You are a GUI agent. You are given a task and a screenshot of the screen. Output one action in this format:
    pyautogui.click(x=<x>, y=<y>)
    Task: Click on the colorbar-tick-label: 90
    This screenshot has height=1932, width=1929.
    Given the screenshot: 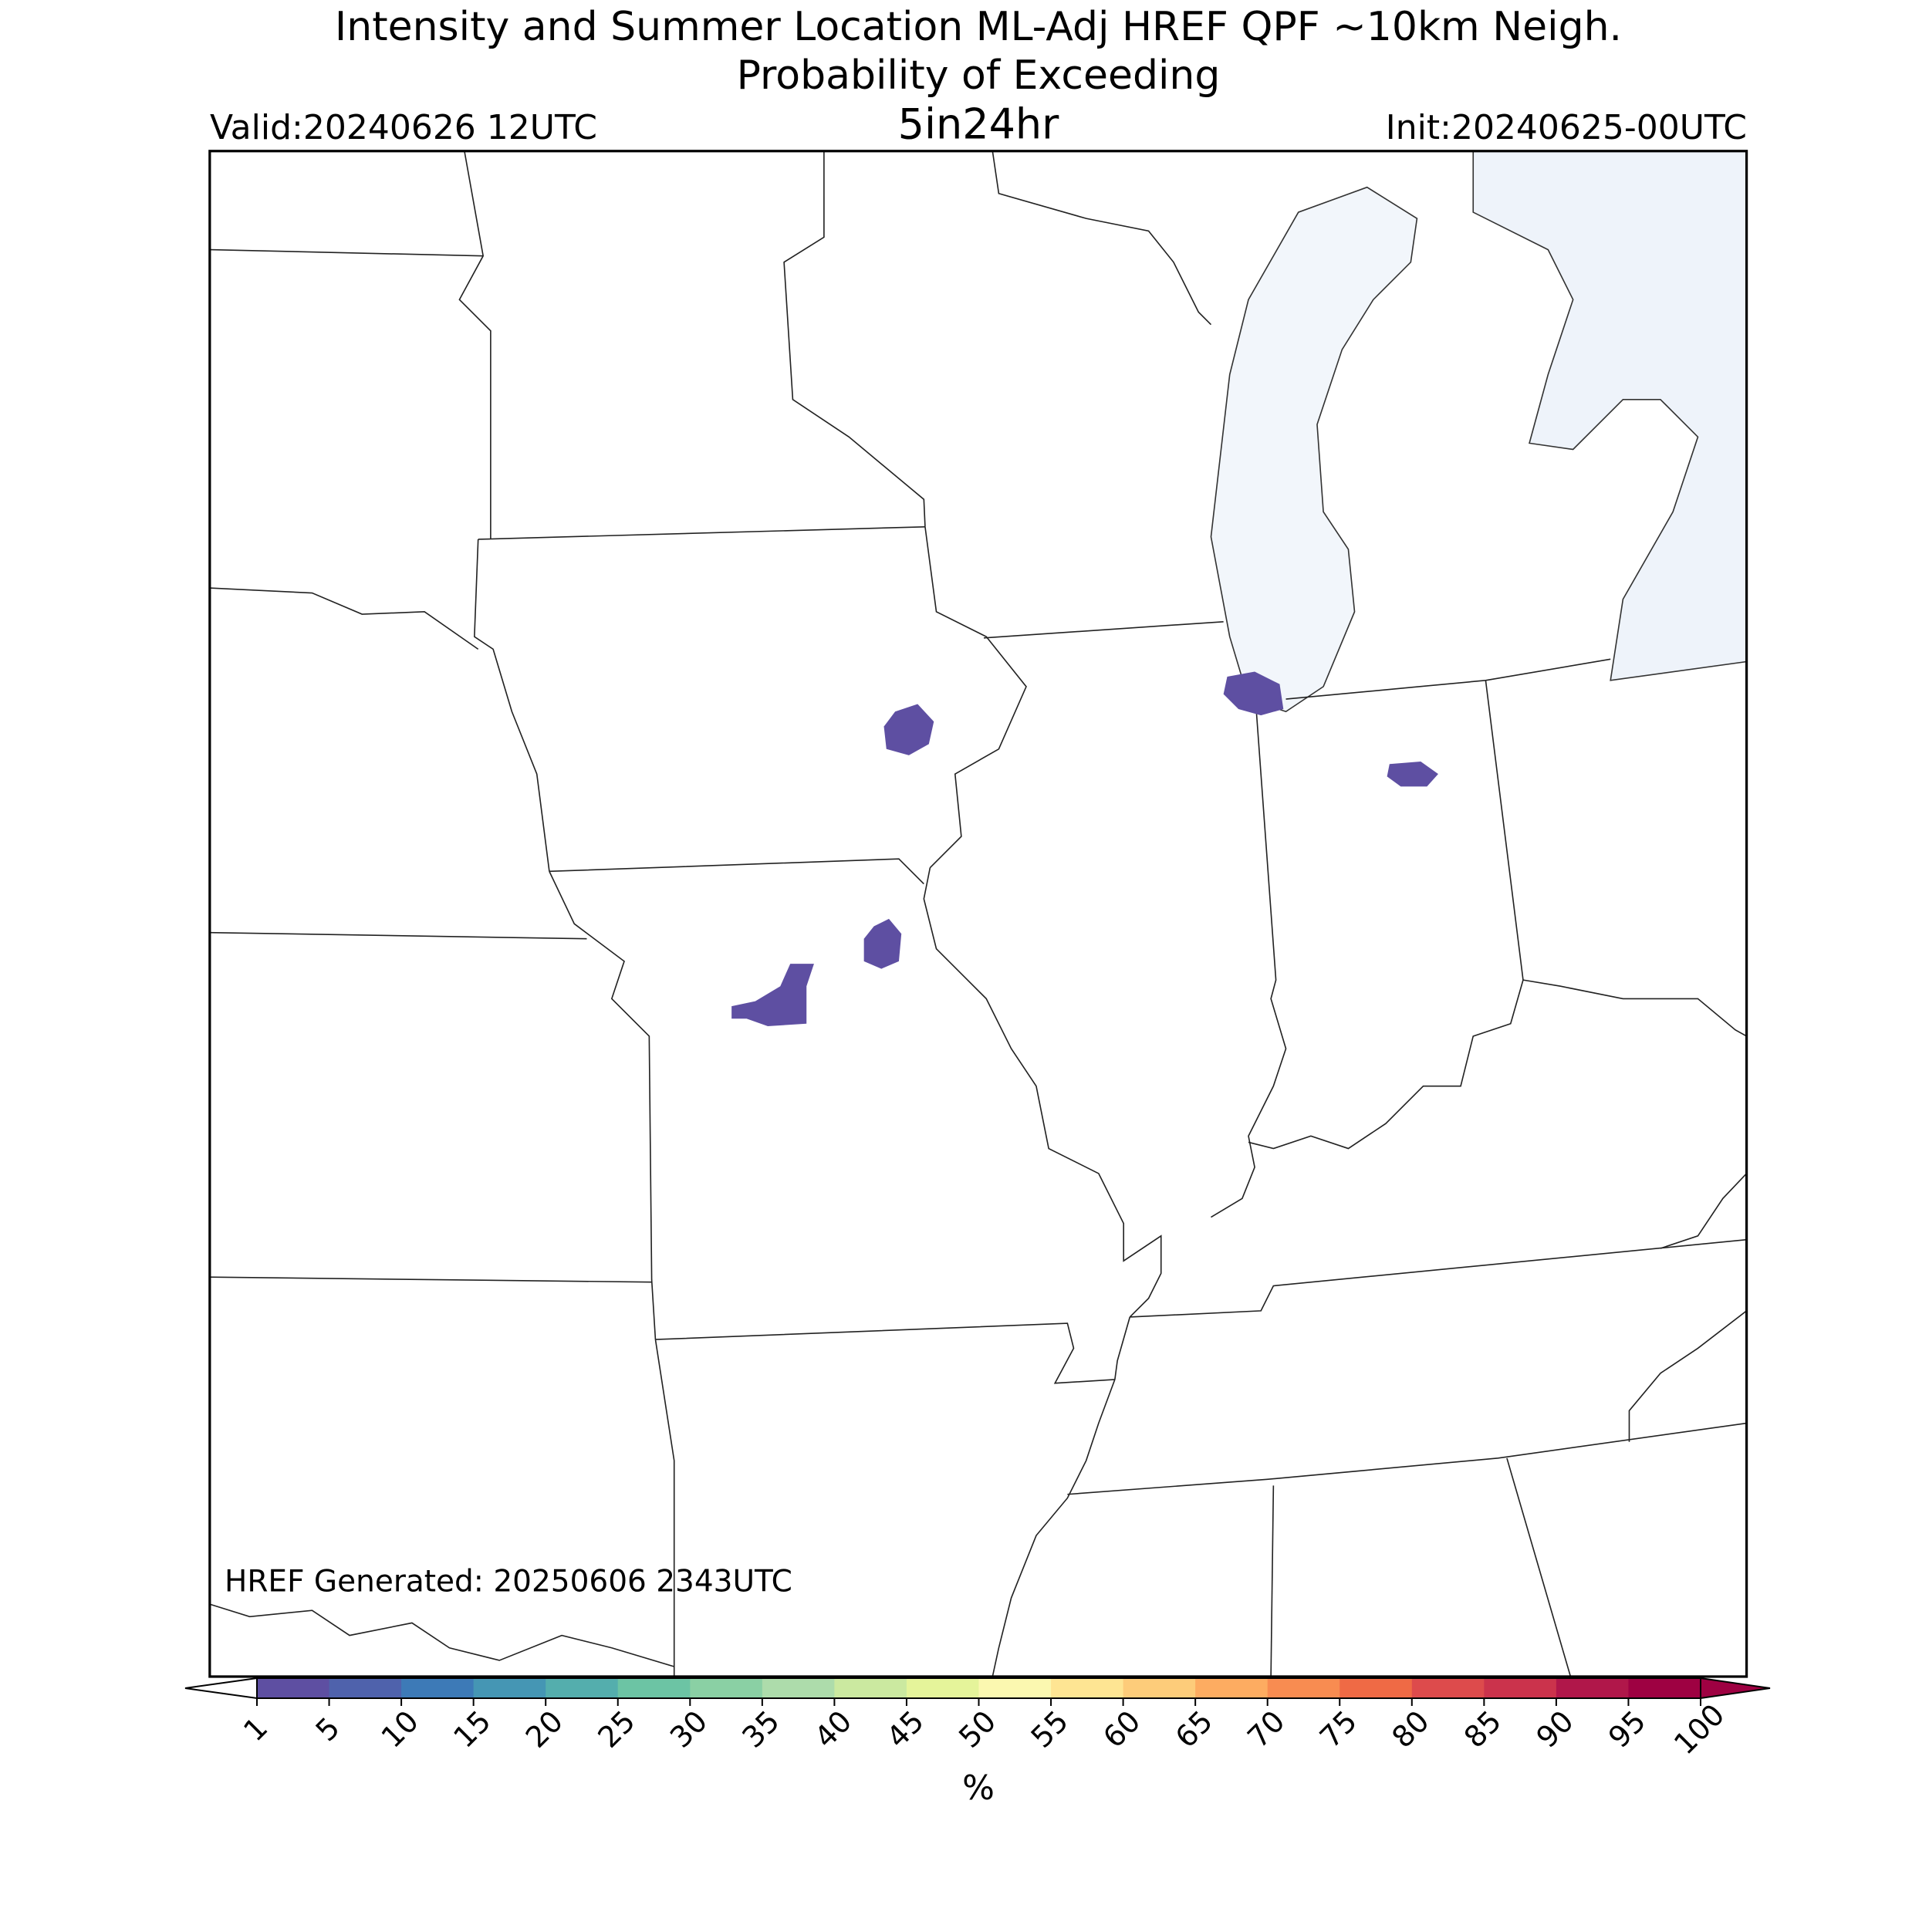 What is the action you would take?
    pyautogui.click(x=1554, y=1729)
    